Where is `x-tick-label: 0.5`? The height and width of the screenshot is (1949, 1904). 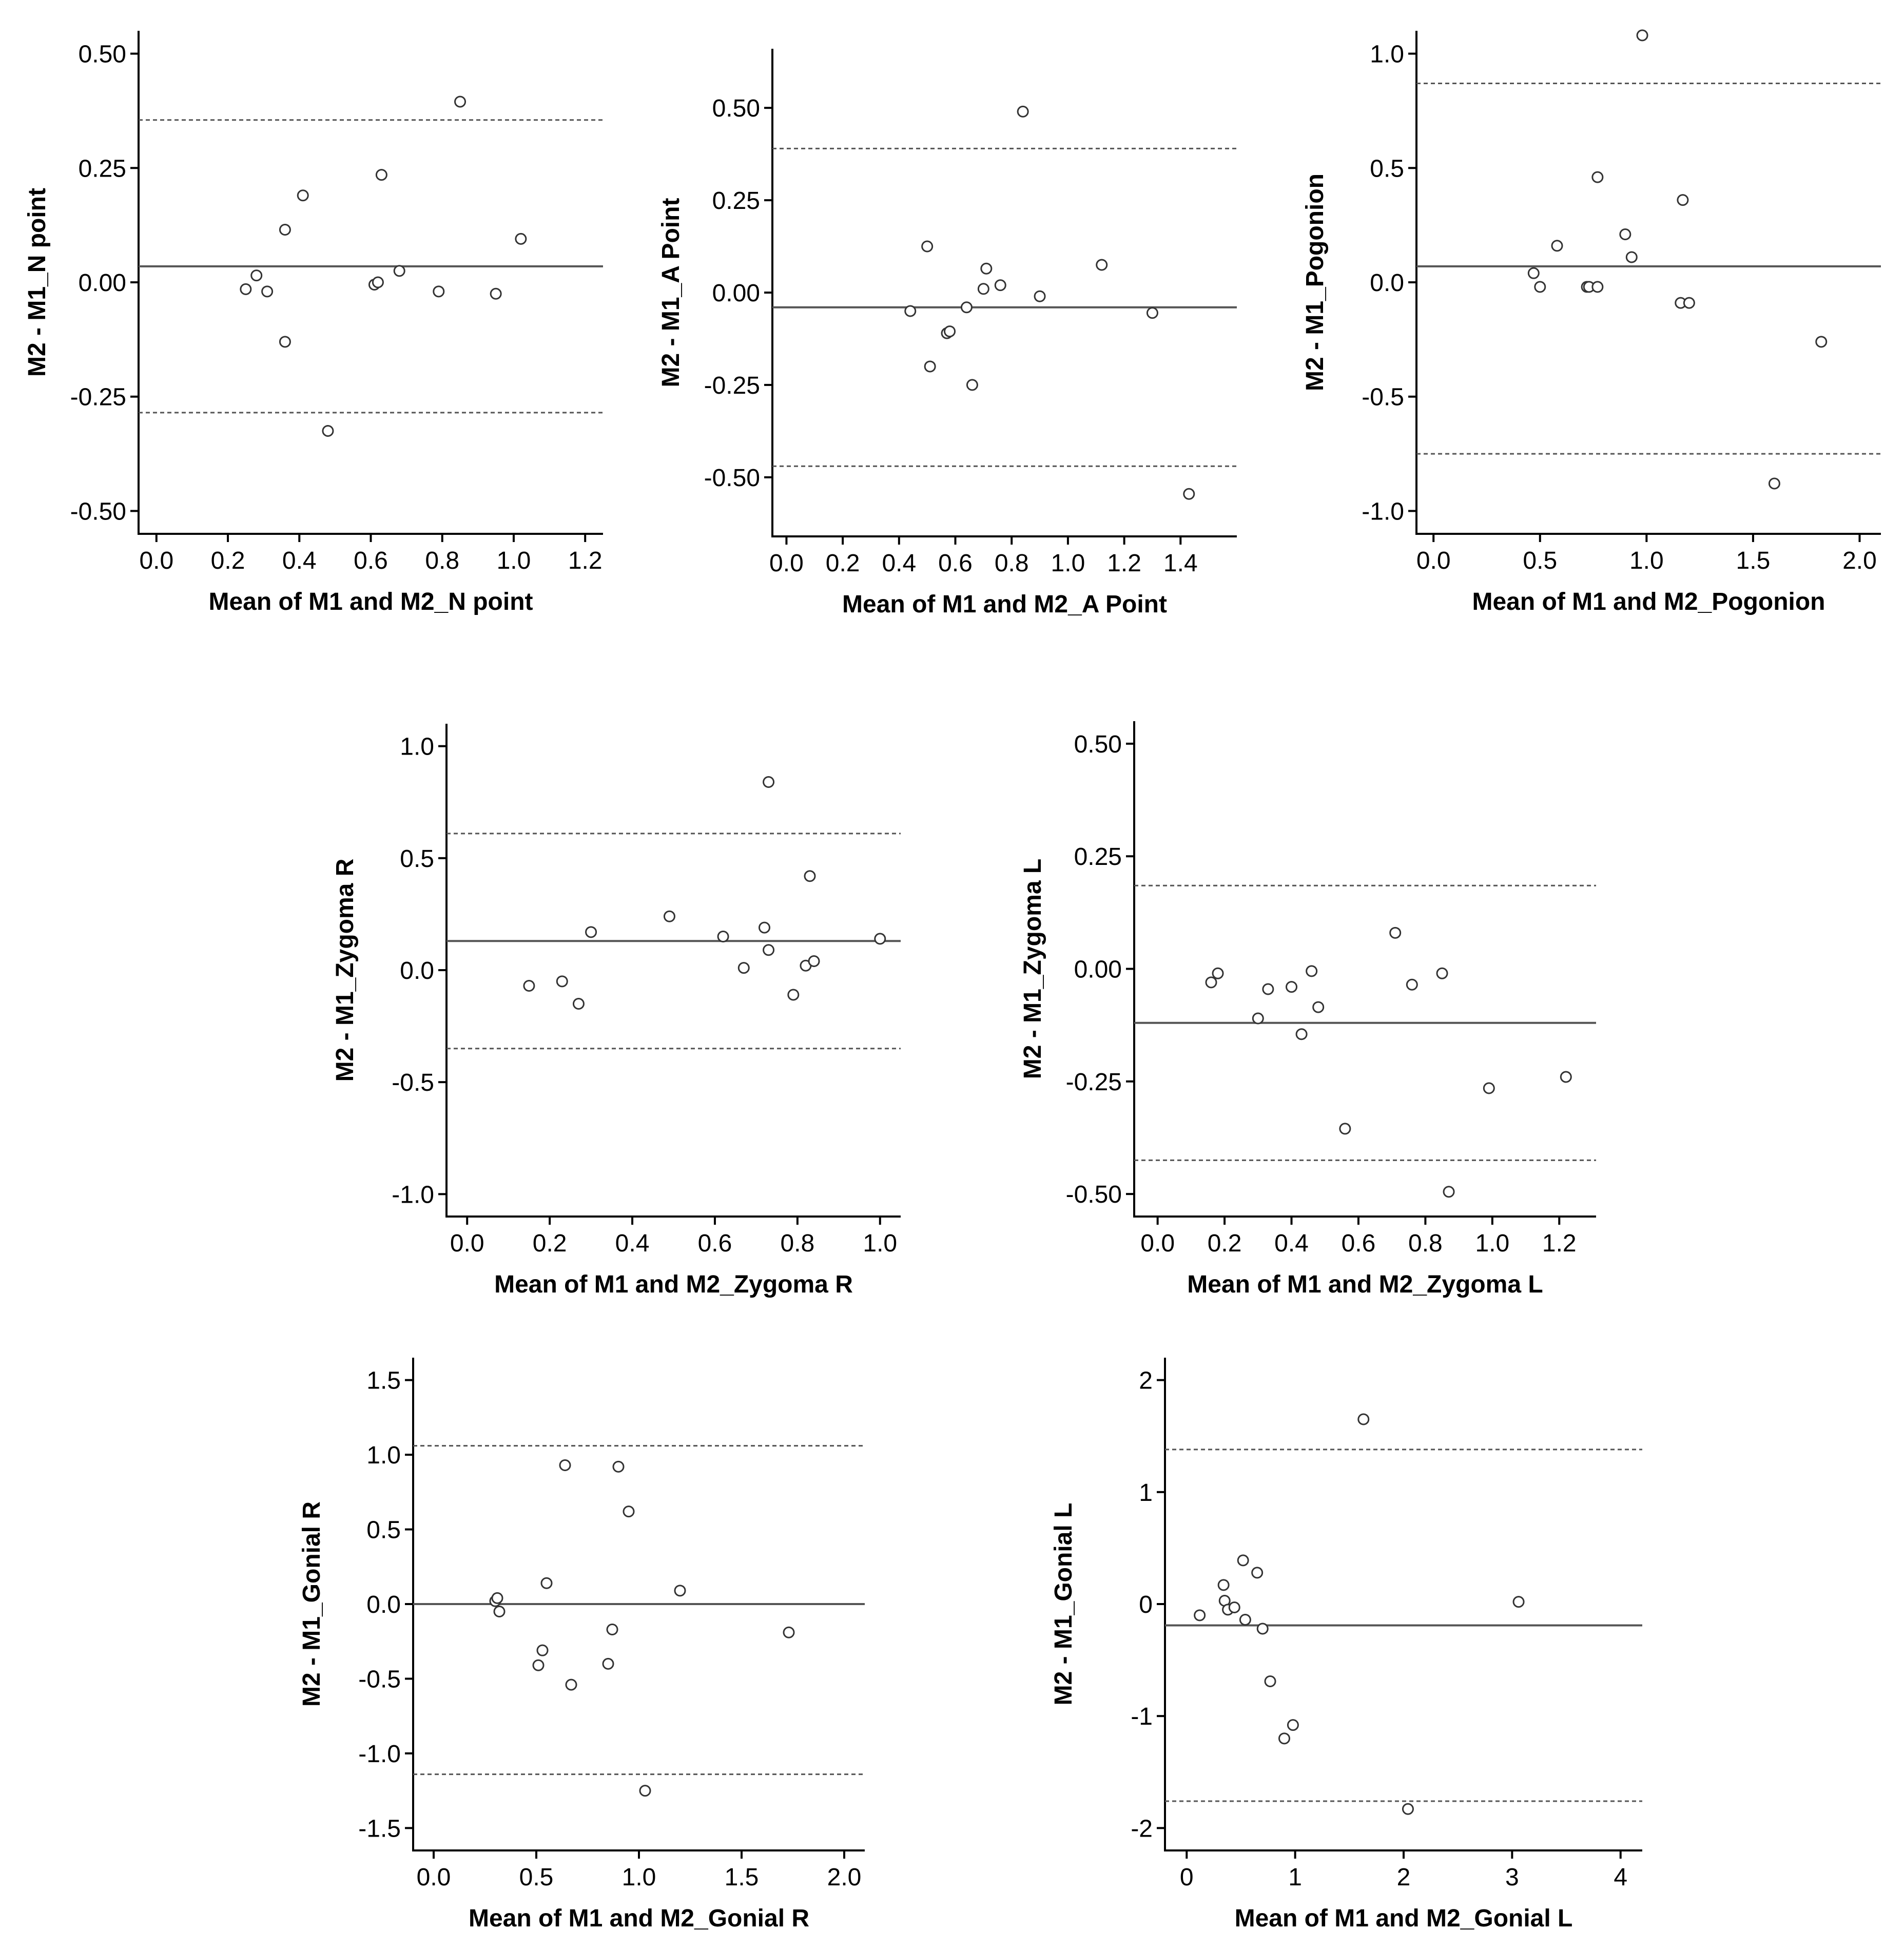
x-tick-label: 0.5 is located at coordinates (1540, 560).